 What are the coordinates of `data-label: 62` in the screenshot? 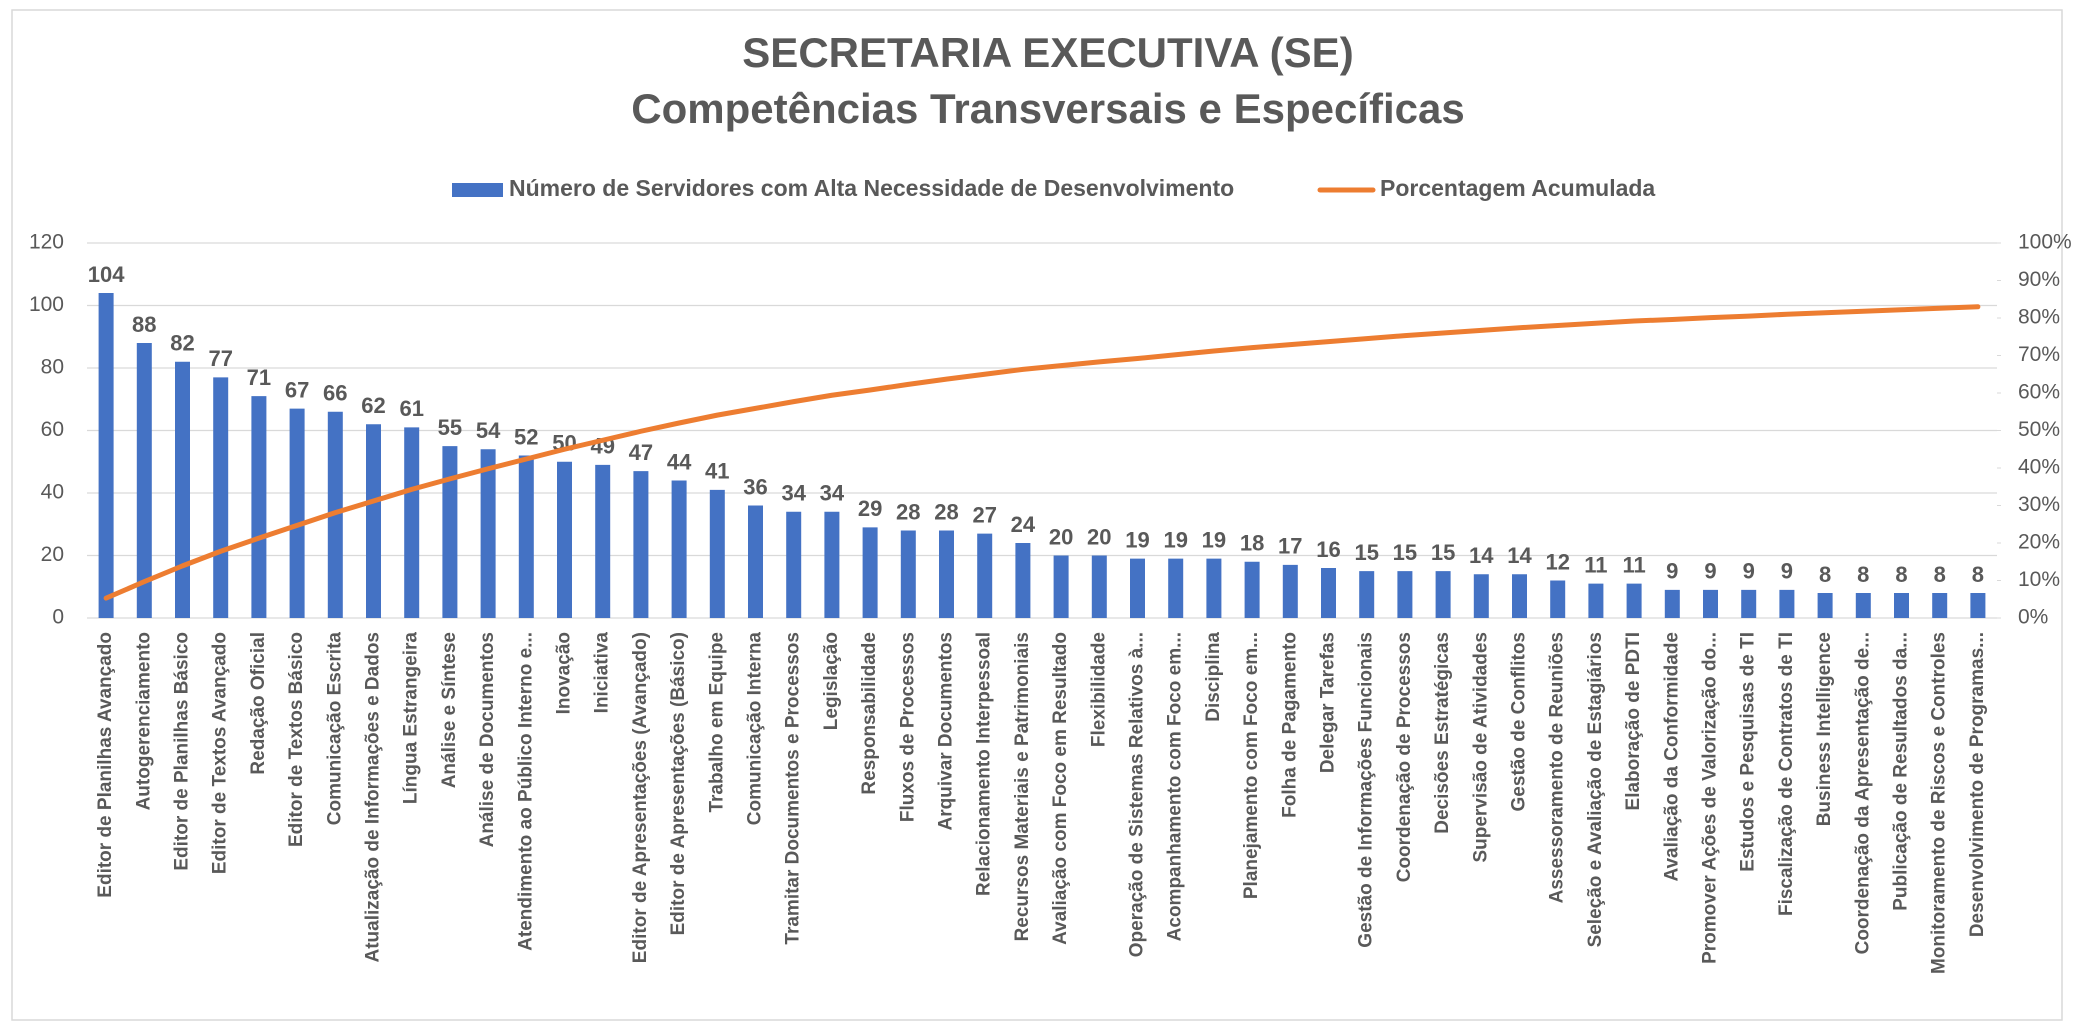 It's located at (373, 405).